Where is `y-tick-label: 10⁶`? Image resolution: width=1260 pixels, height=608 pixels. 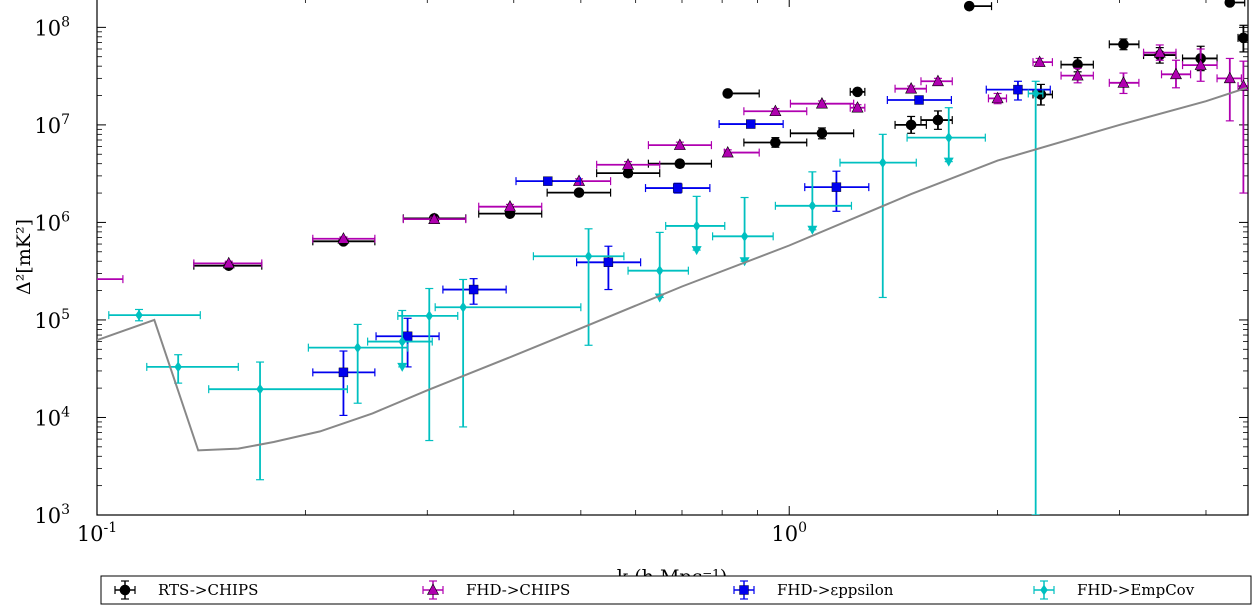 y-tick-label: 10⁶ is located at coordinates (52, 222).